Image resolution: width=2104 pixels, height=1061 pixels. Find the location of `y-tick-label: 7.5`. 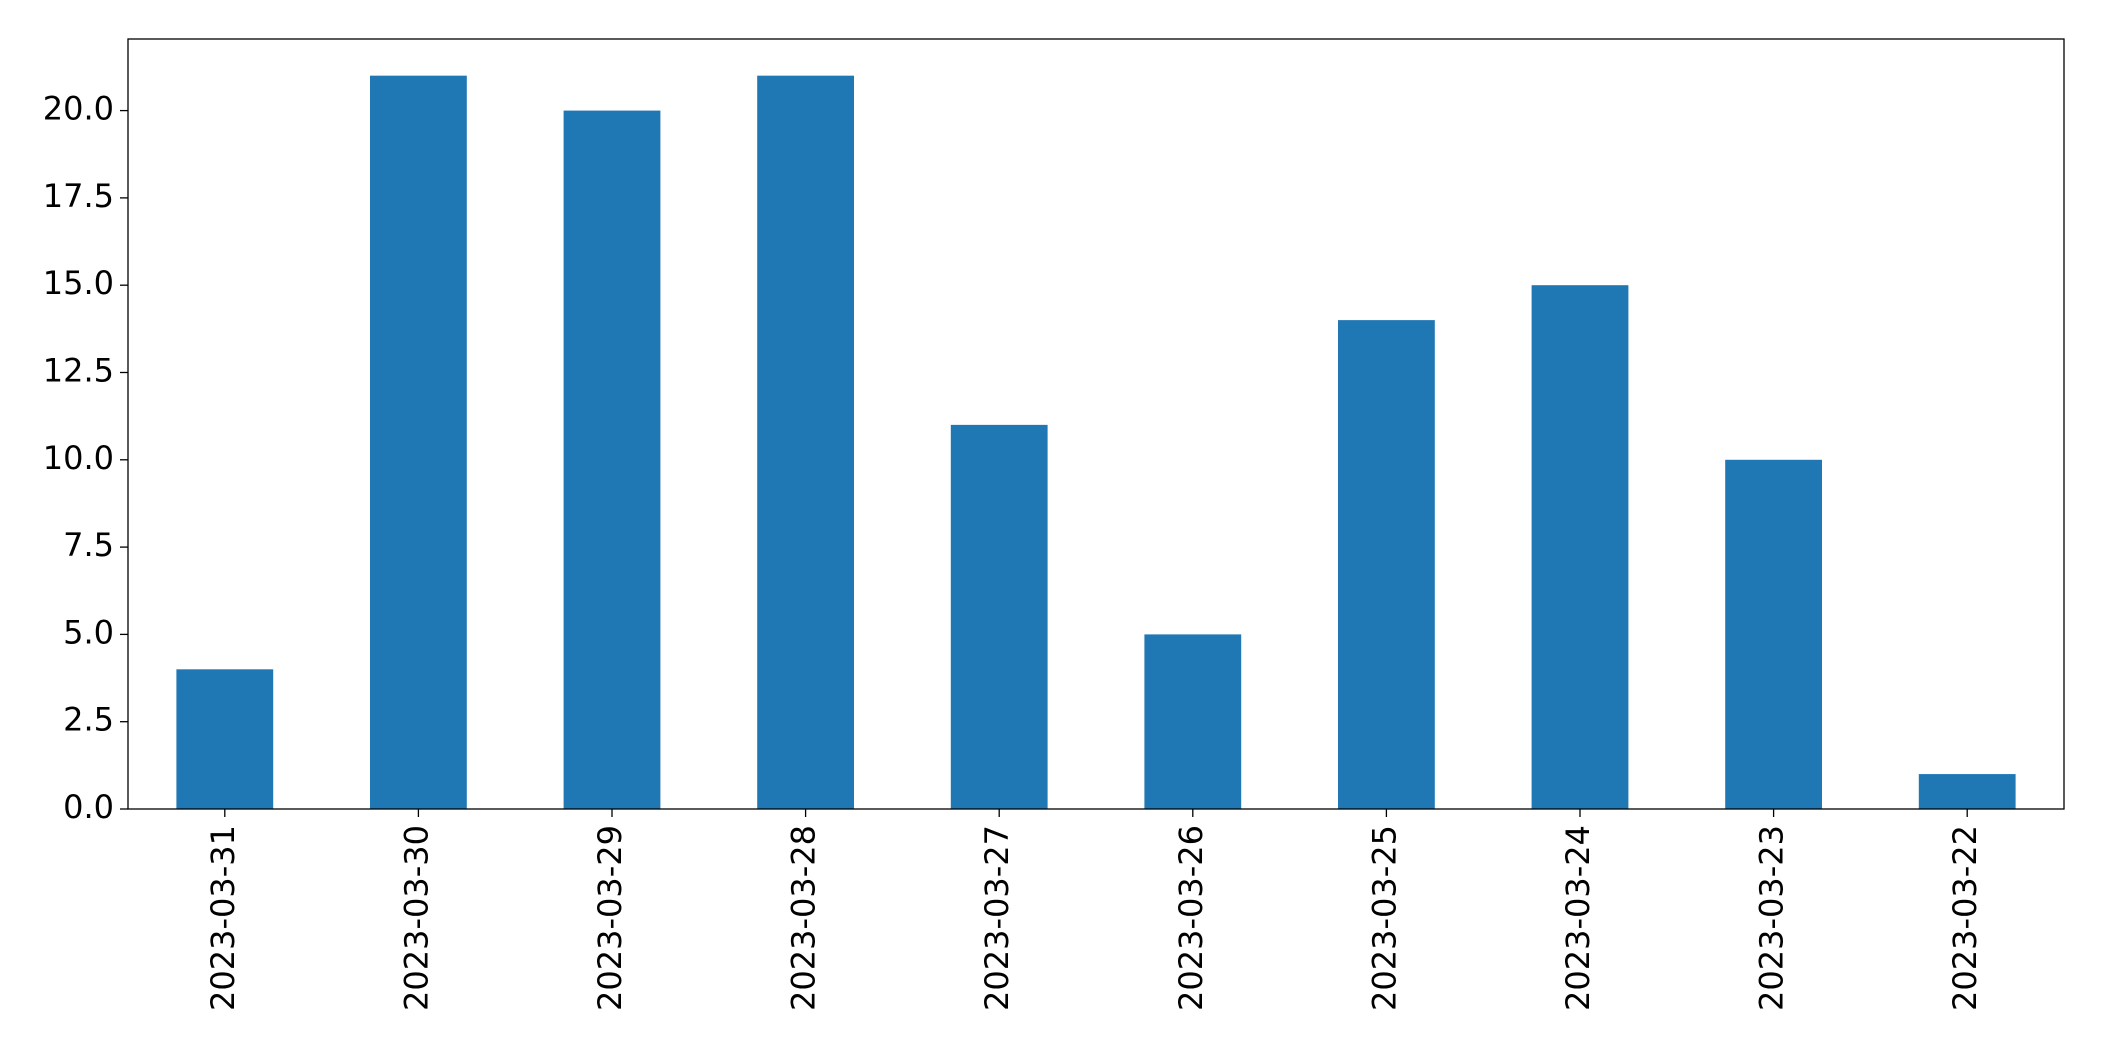

y-tick-label: 7.5 is located at coordinates (88, 545).